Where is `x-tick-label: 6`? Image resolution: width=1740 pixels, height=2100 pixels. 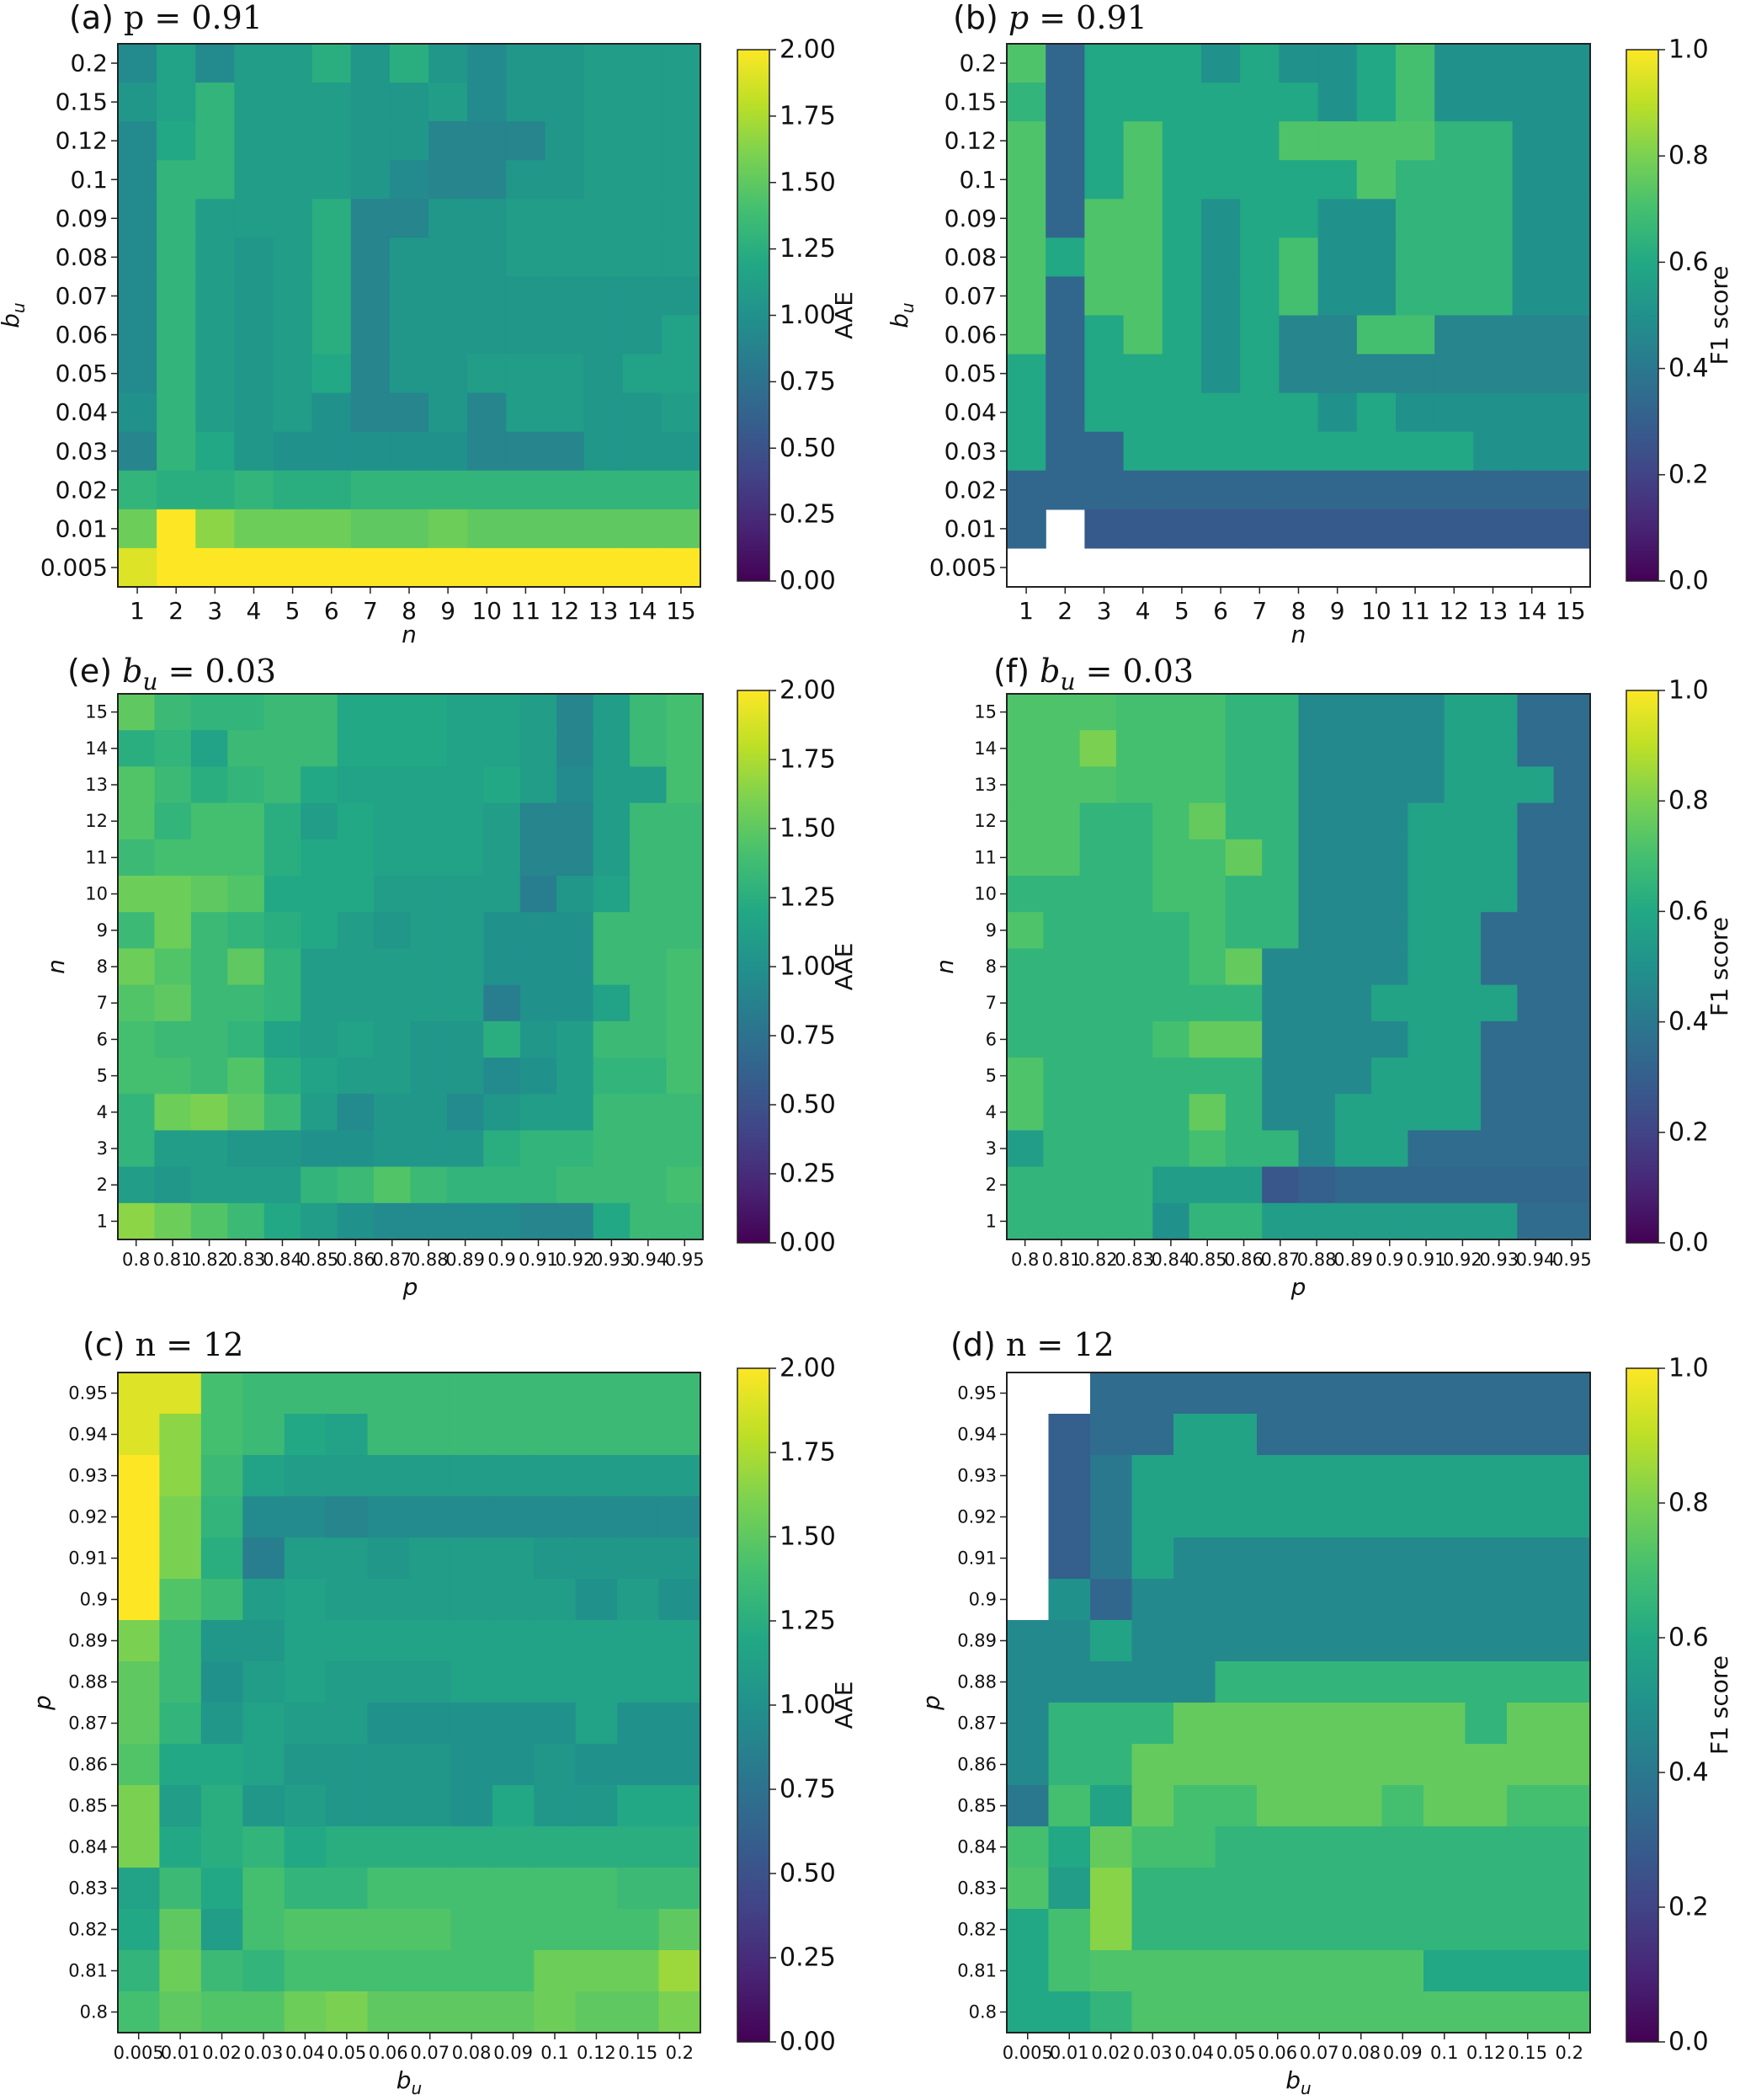 x-tick-label: 6 is located at coordinates (1221, 611).